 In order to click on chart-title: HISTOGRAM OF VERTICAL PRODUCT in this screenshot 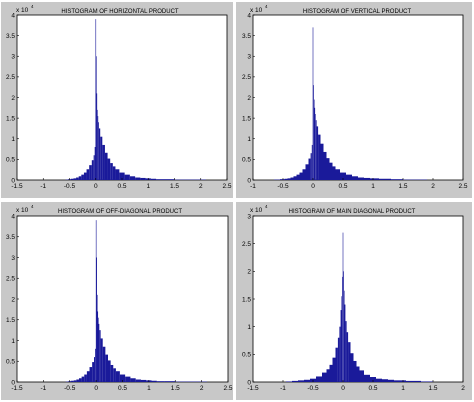, I will do `click(357, 12)`.